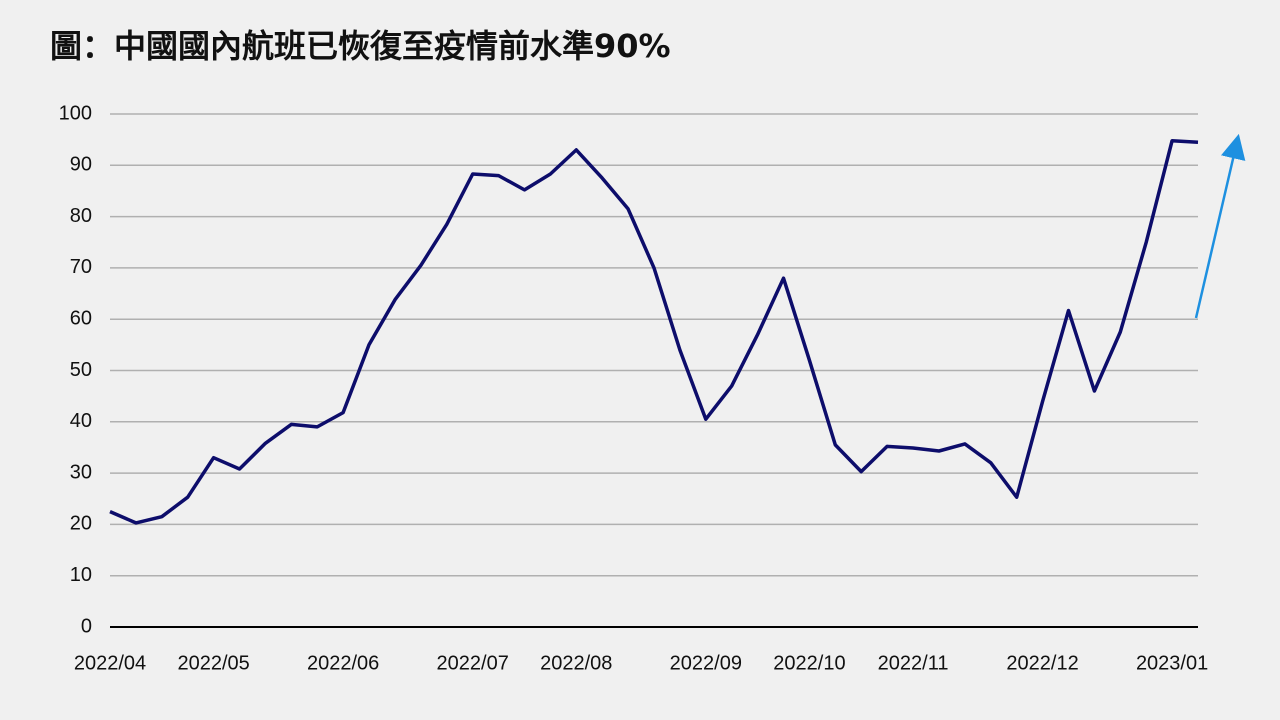  Describe the element at coordinates (1042, 663) in the screenshot. I see `x-tick-label: 2022/12` at that location.